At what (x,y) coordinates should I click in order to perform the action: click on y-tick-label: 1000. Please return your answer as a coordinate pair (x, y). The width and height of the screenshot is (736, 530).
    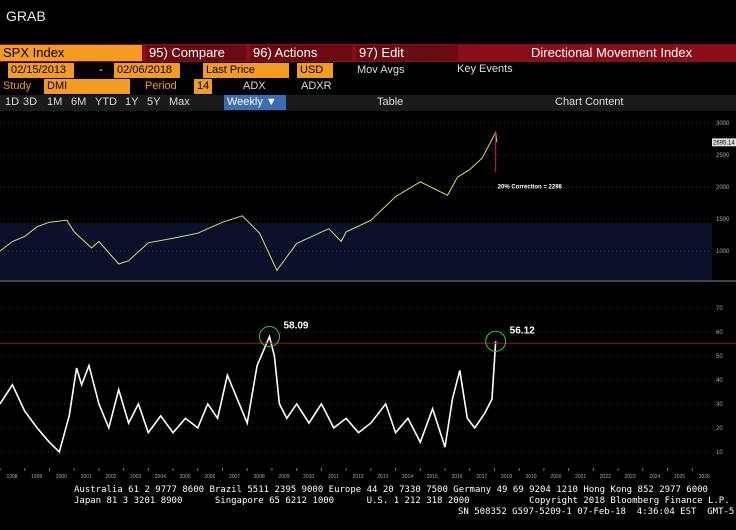
    Looking at the image, I should click on (723, 252).